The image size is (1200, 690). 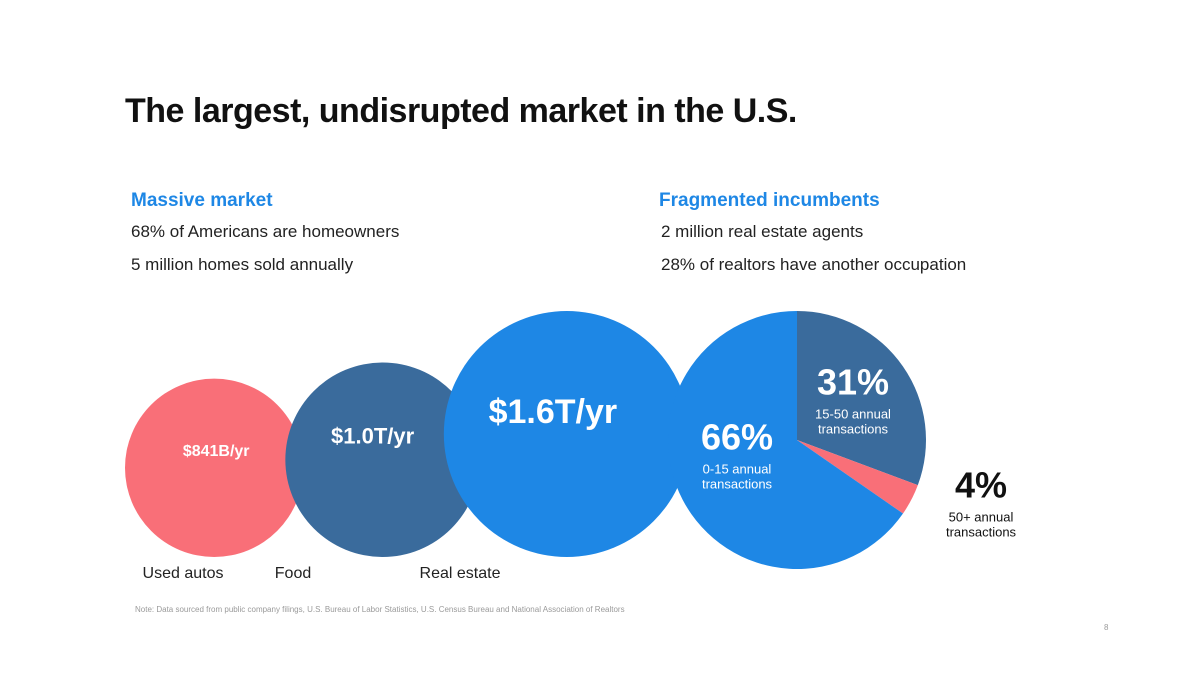 I want to click on bubble-category-label: Real estate, so click(x=460, y=573).